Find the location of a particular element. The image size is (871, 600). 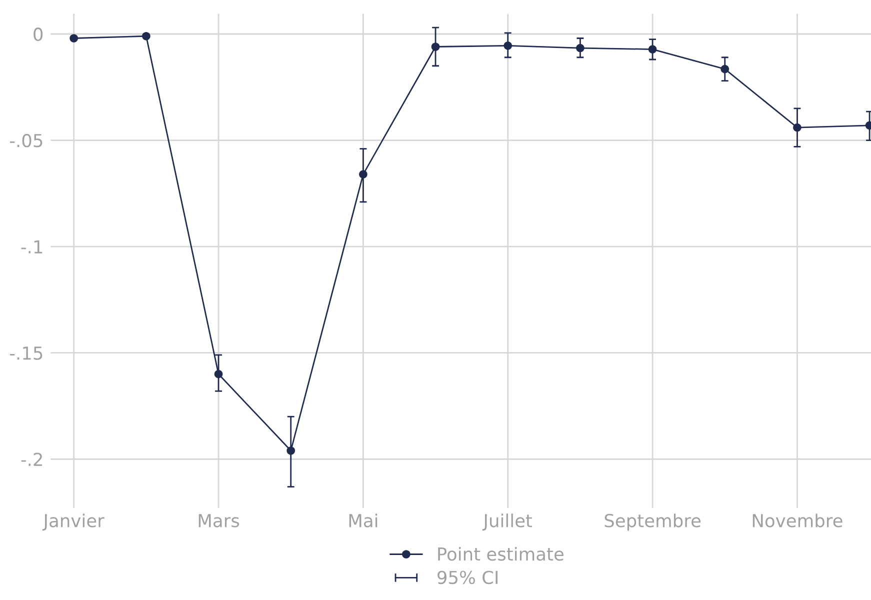

legend-label: Point estimate is located at coordinates (501, 553).